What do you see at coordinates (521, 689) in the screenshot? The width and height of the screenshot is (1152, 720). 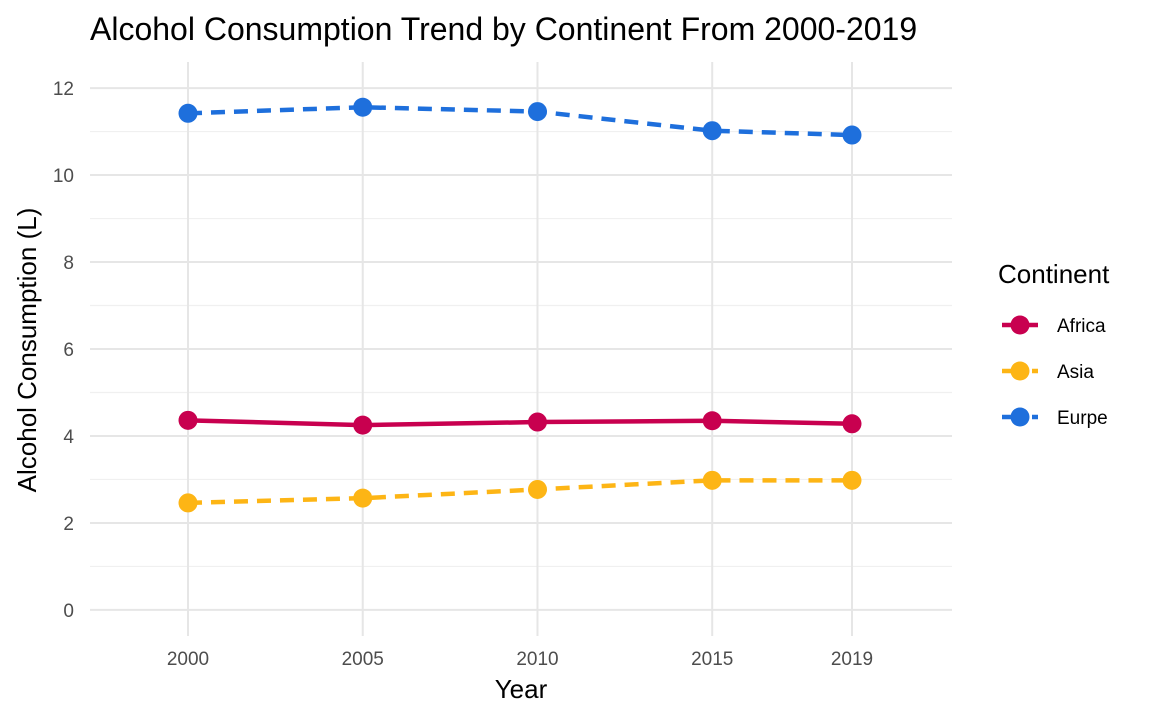 I see `x-axis-title: Year` at bounding box center [521, 689].